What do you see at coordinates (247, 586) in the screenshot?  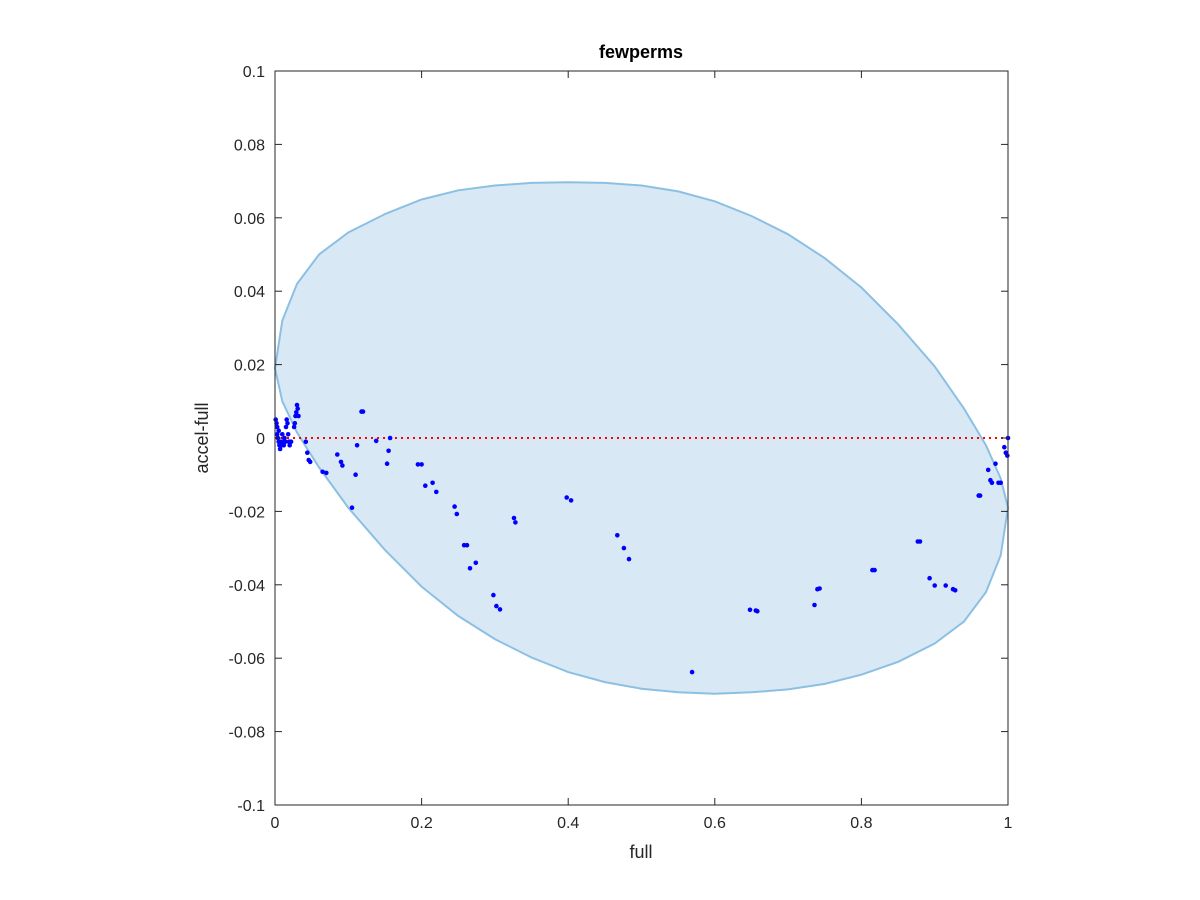 I see `y-tick-label: -0.04` at bounding box center [247, 586].